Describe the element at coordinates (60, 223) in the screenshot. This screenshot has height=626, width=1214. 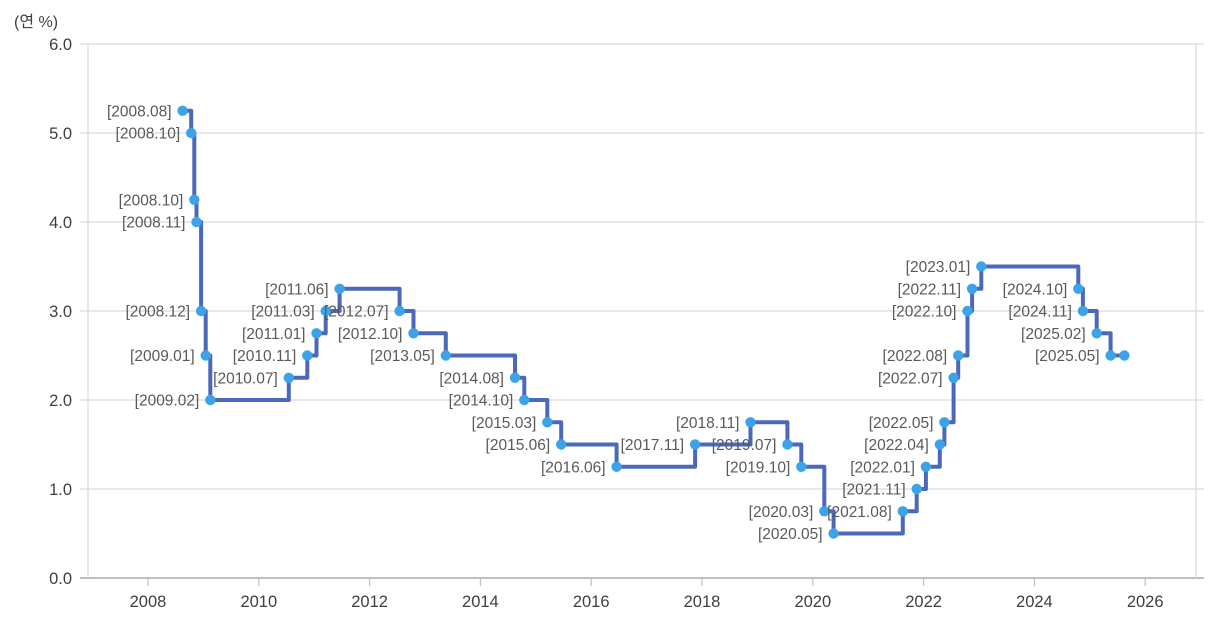
I see `y-tick-label: 4.0` at that location.